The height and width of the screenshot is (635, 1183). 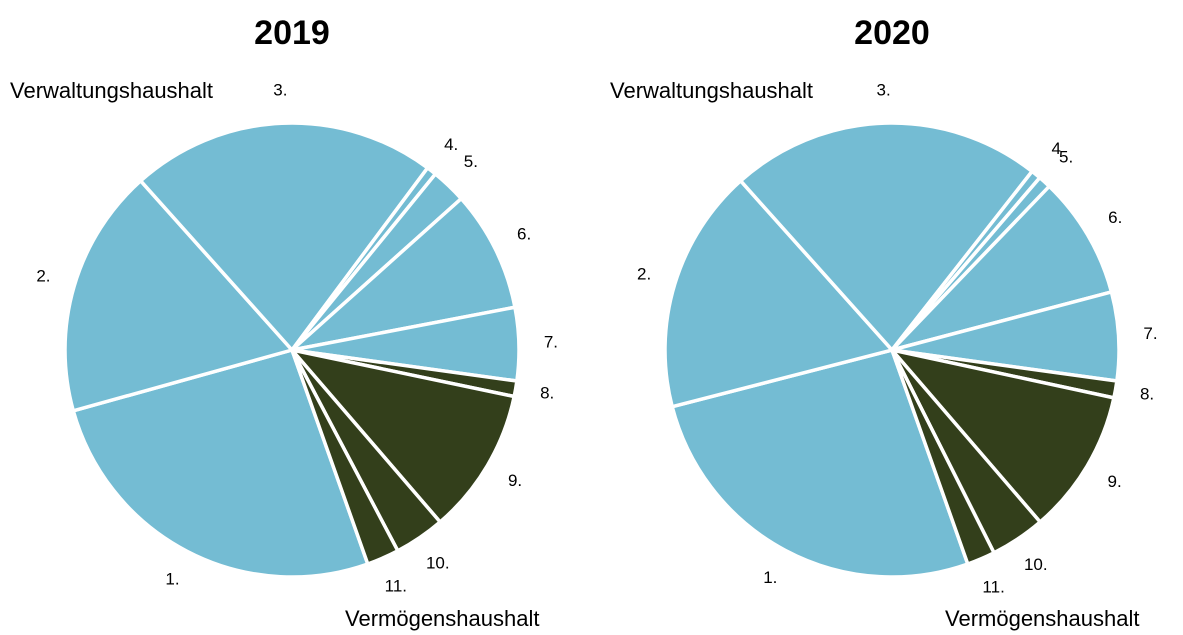 What do you see at coordinates (292, 33) in the screenshot?
I see `chart-title: 2019` at bounding box center [292, 33].